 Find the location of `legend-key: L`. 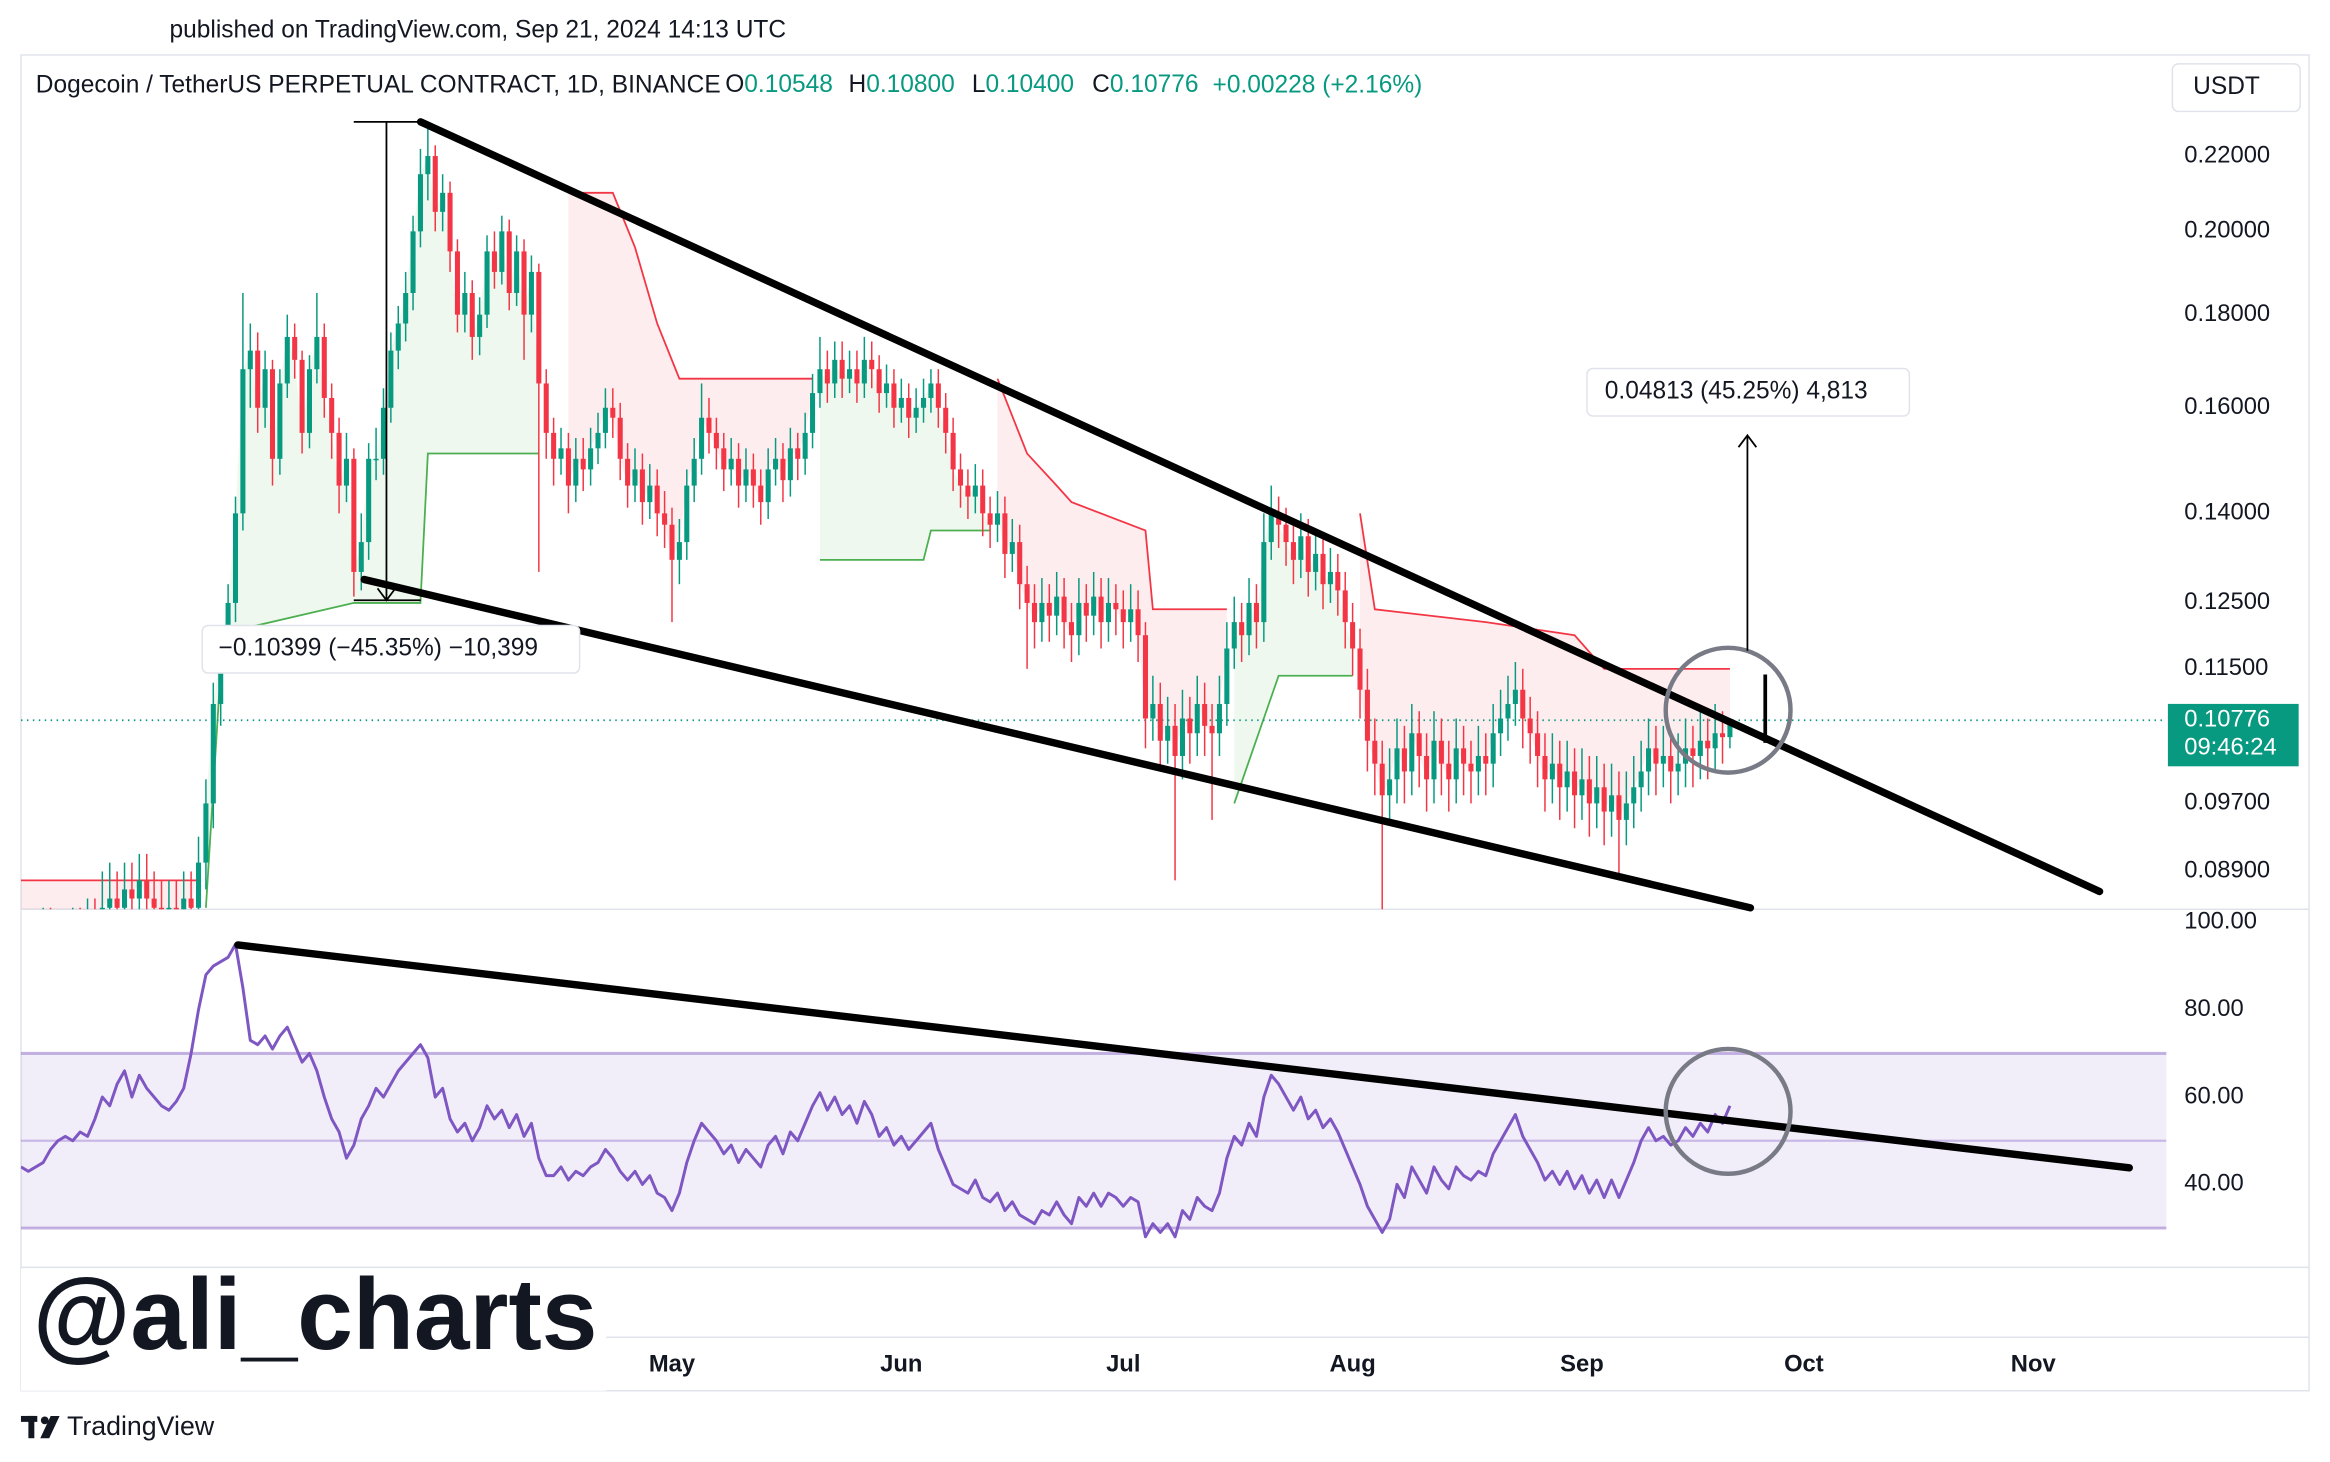

legend-key: L is located at coordinates (979, 85).